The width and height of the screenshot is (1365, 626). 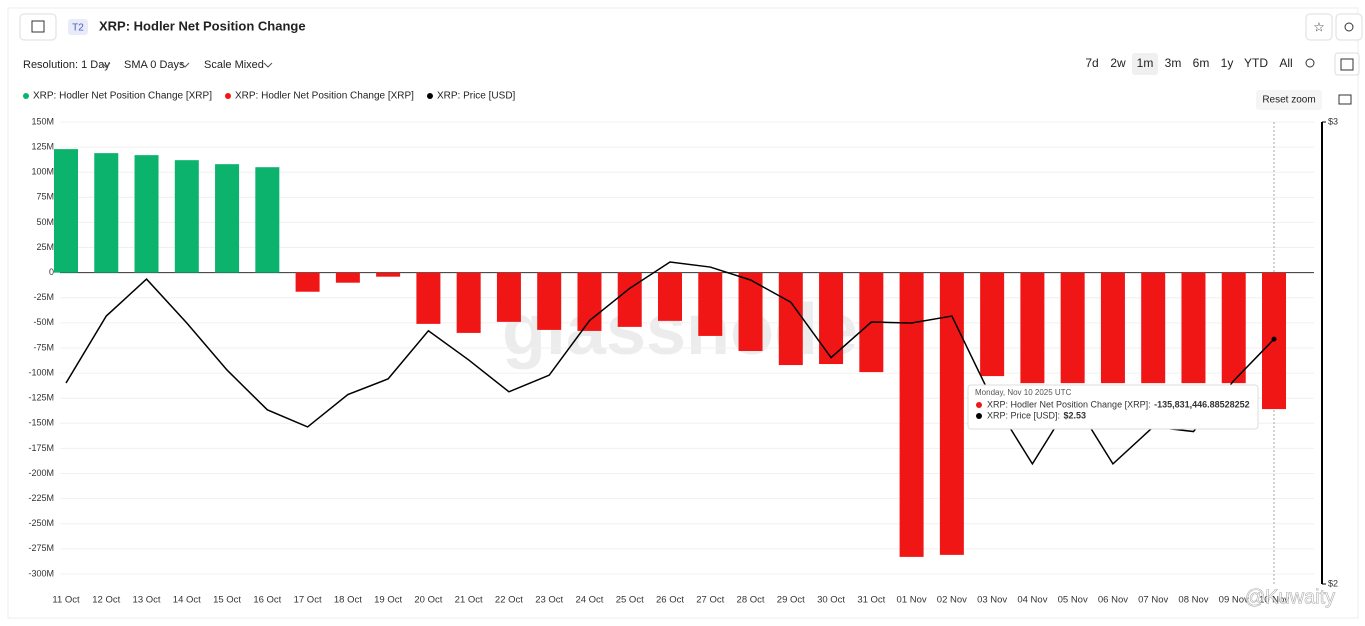 What do you see at coordinates (42, 121) in the screenshot?
I see `y-tick-label: 150M` at bounding box center [42, 121].